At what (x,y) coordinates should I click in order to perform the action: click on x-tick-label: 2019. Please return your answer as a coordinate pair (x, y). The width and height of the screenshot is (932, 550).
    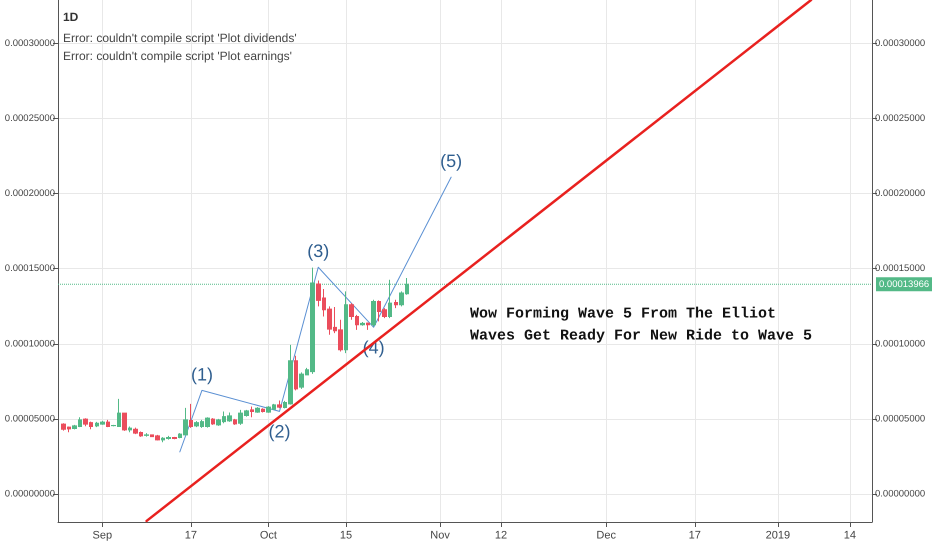
    Looking at the image, I should click on (778, 536).